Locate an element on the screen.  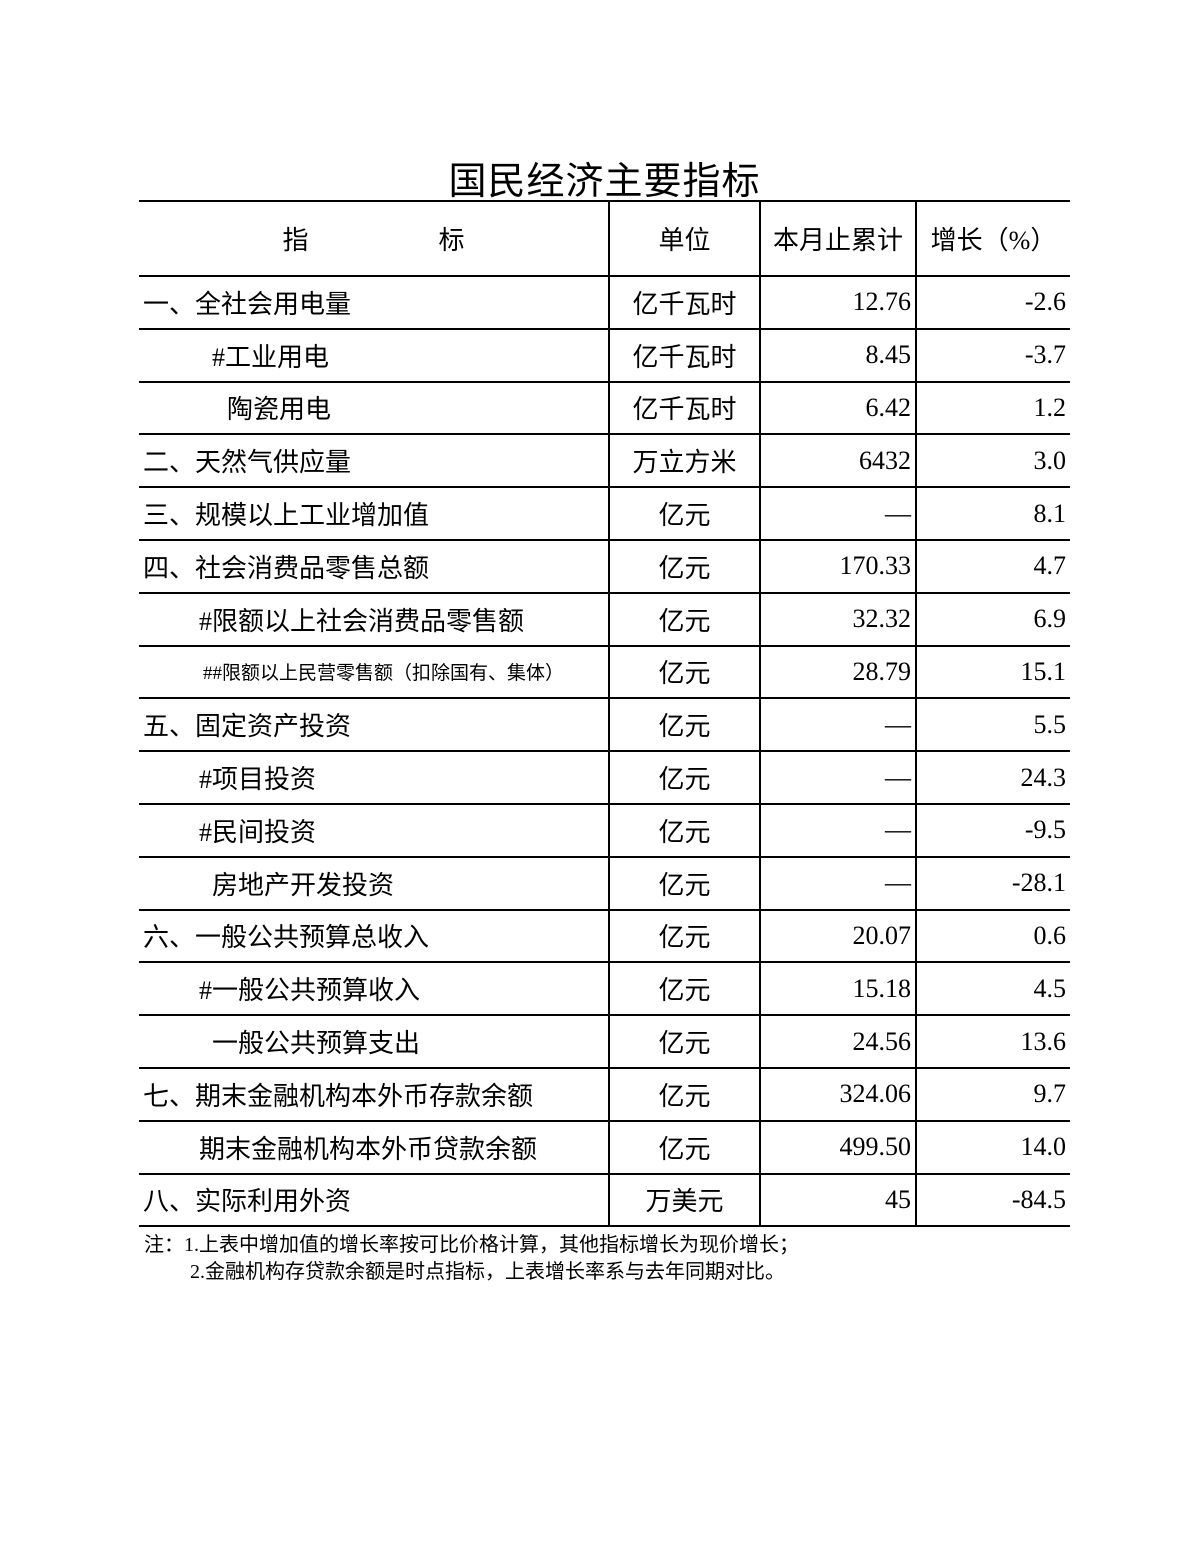
growth-cell: -2.6 is located at coordinates (992, 302).